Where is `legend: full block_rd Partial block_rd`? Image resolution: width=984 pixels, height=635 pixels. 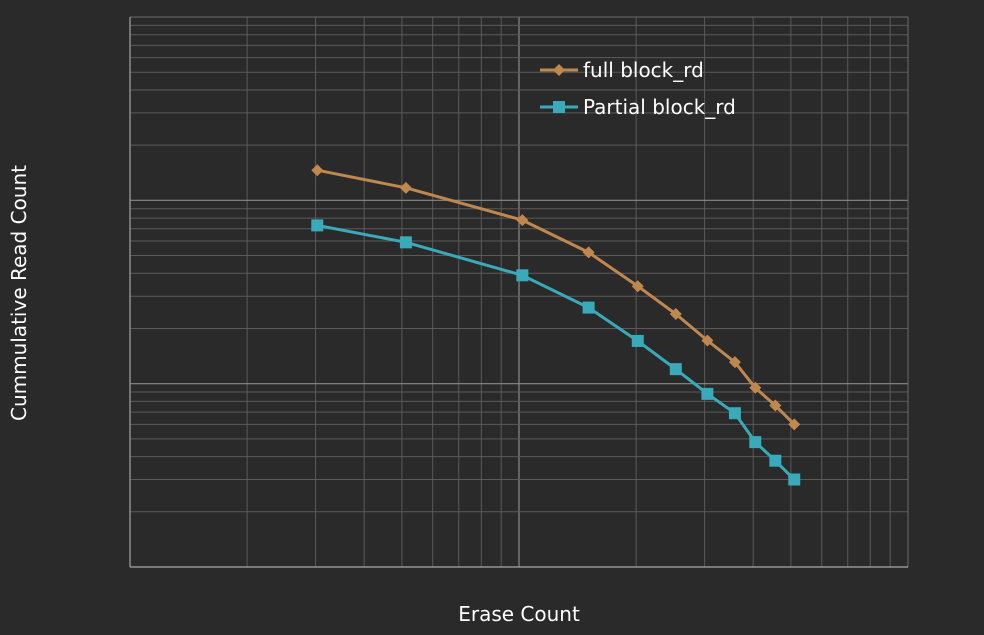
legend: full block_rd Partial block_rd is located at coordinates (638, 88).